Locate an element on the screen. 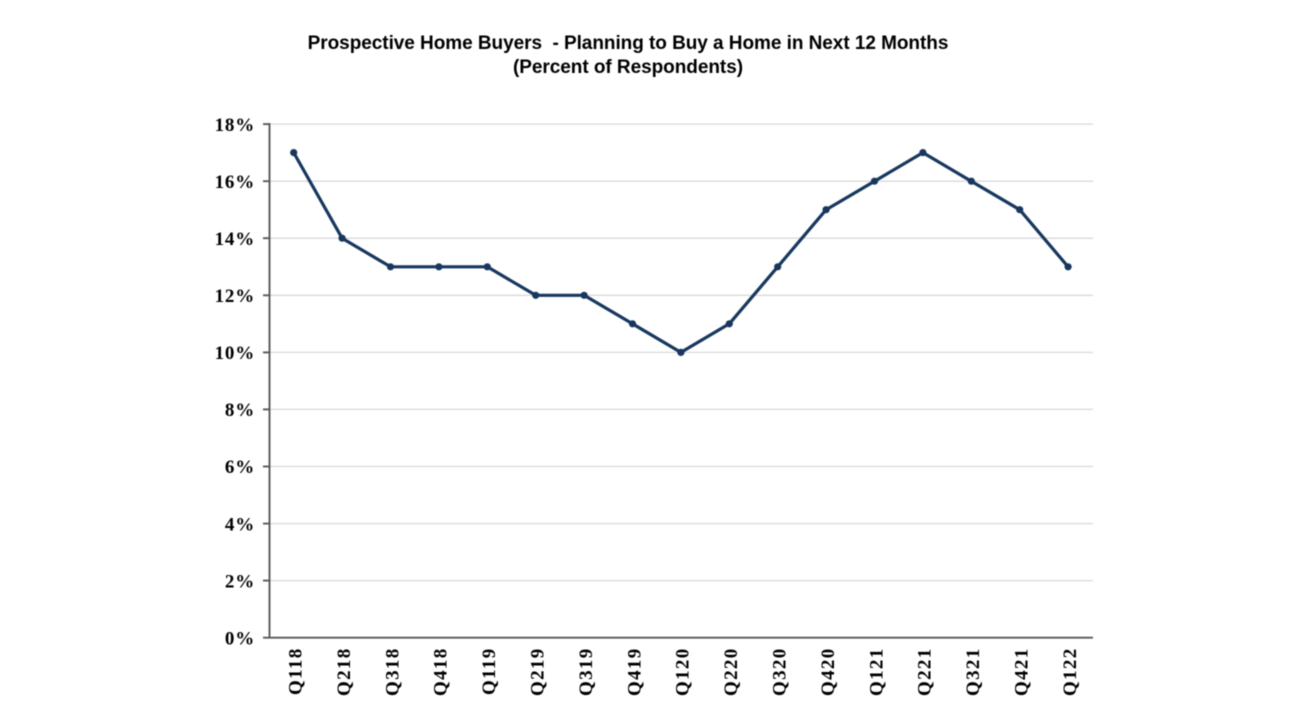 The height and width of the screenshot is (726, 1290). svg-text: Q121 is located at coordinates (876, 672).